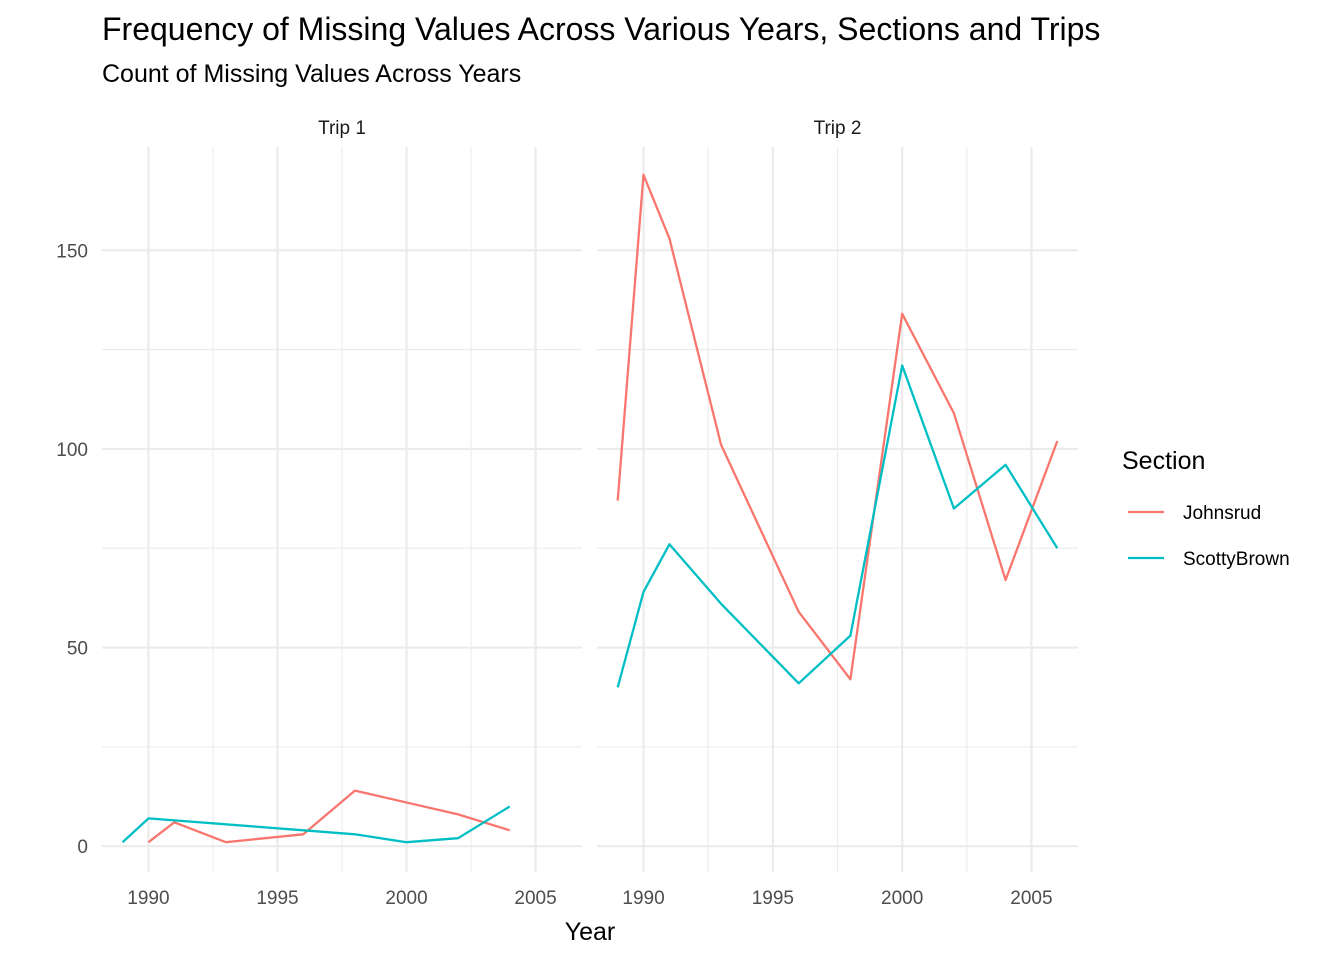 Image resolution: width=1344 pixels, height=960 pixels. What do you see at coordinates (590, 932) in the screenshot?
I see `x-axis-title: Year` at bounding box center [590, 932].